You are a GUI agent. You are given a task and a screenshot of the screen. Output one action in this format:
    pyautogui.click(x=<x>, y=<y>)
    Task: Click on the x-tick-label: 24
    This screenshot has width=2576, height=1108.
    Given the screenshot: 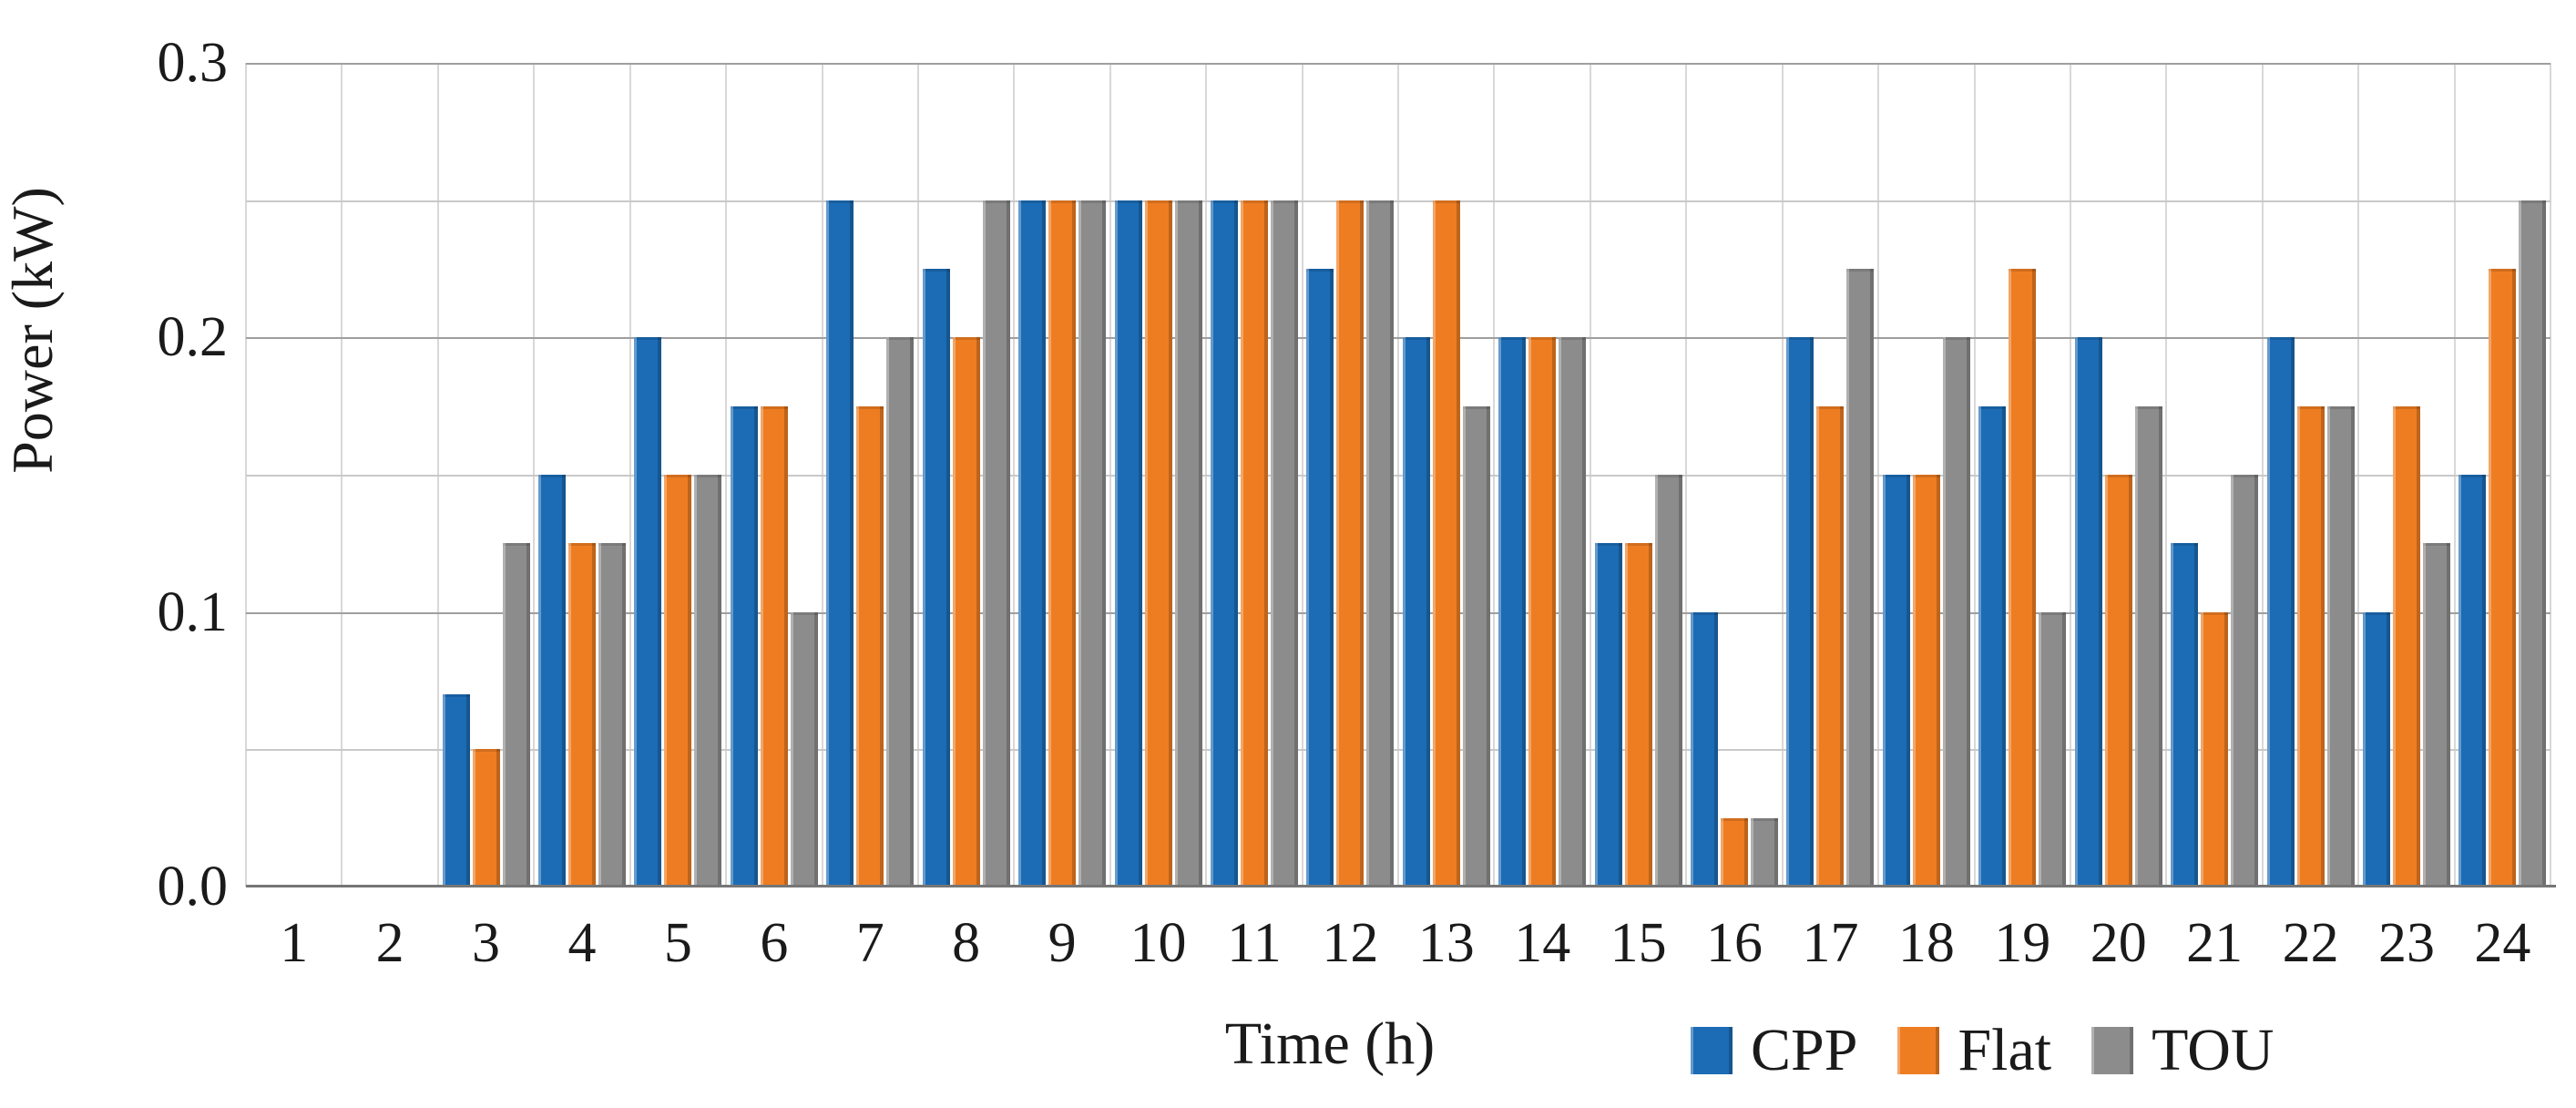 What is the action you would take?
    pyautogui.click(x=2502, y=943)
    